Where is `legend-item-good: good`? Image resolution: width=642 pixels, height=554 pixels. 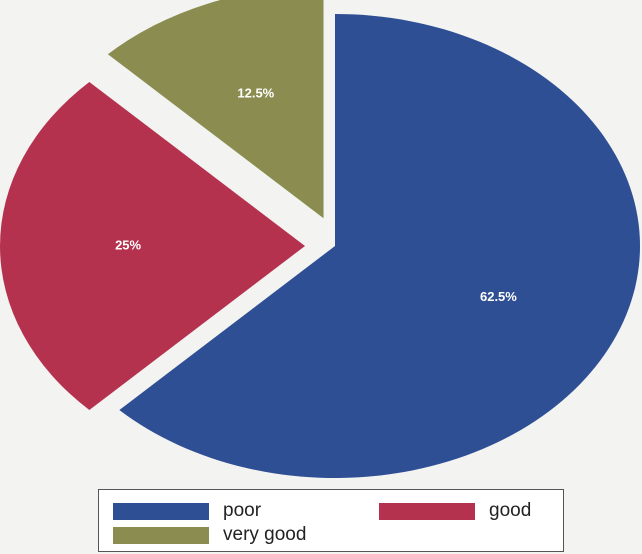
legend-item-good: good is located at coordinates (455, 511).